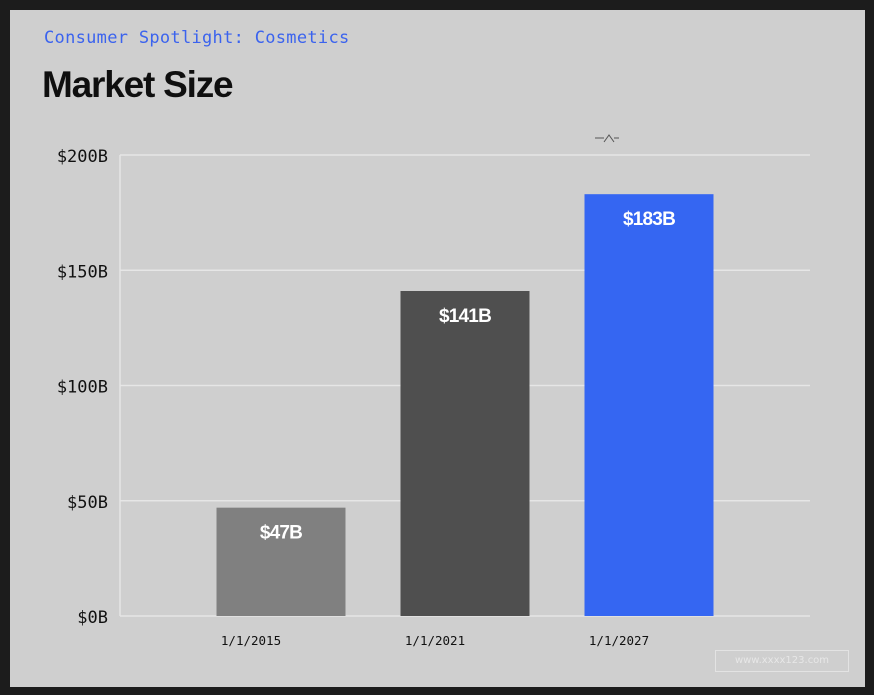  Describe the element at coordinates (619, 640) in the screenshot. I see `x-tick-label: 1/1/2027` at that location.